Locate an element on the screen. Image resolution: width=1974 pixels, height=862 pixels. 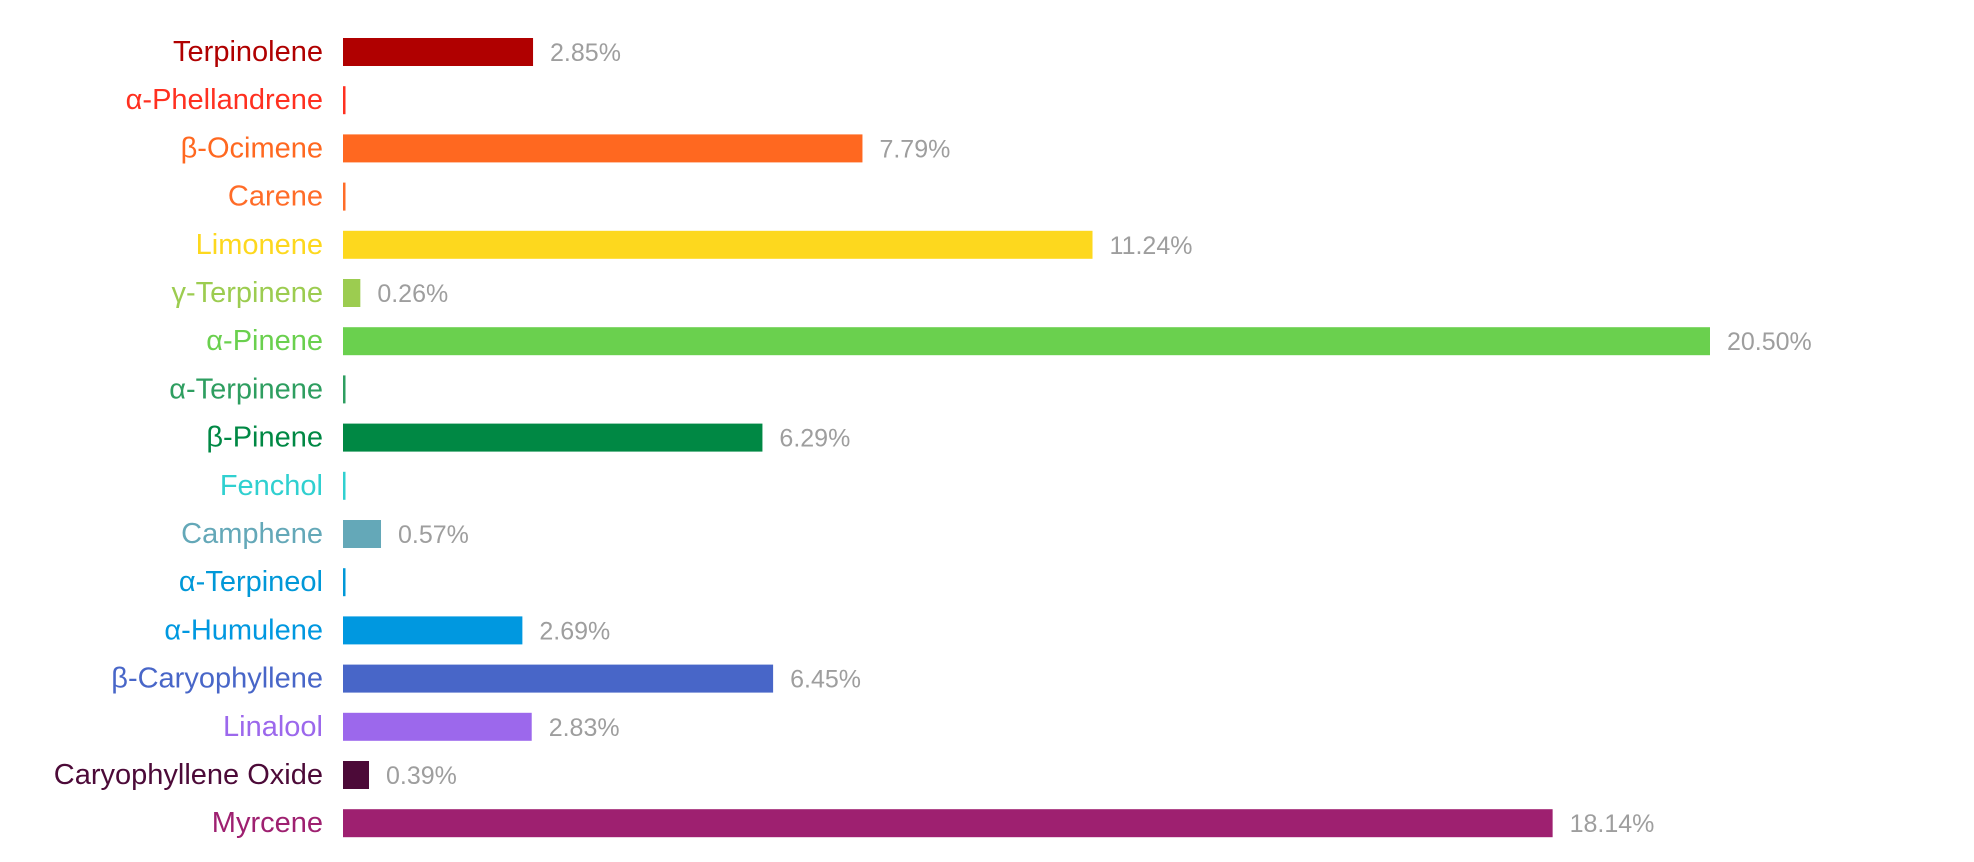
category-label-caryophyllene: β-Caryophyllene is located at coordinates (217, 679).